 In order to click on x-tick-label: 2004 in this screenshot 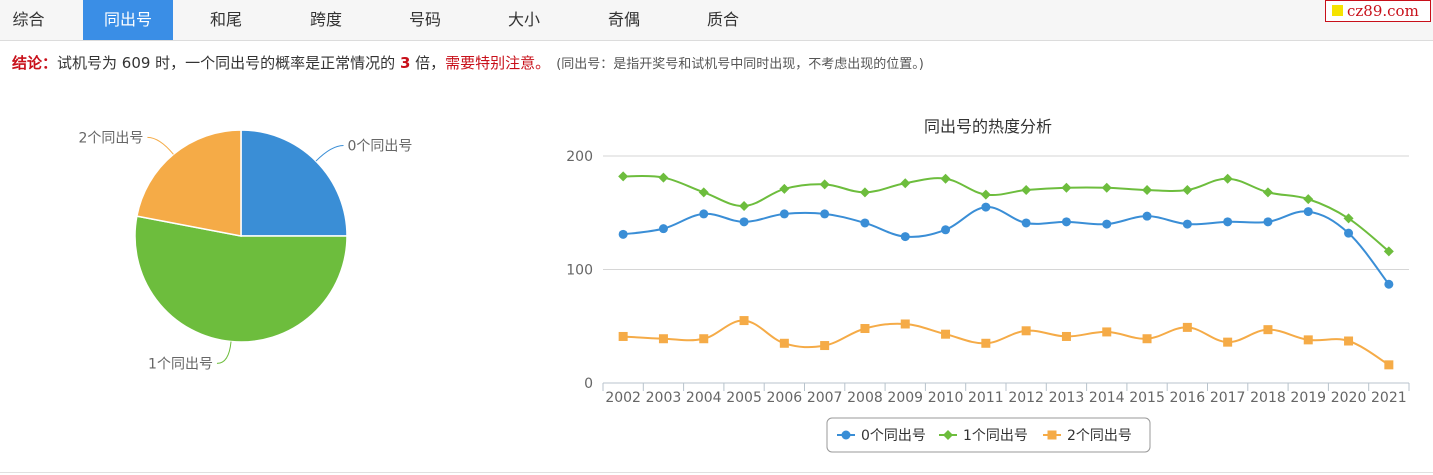, I will do `click(704, 398)`.